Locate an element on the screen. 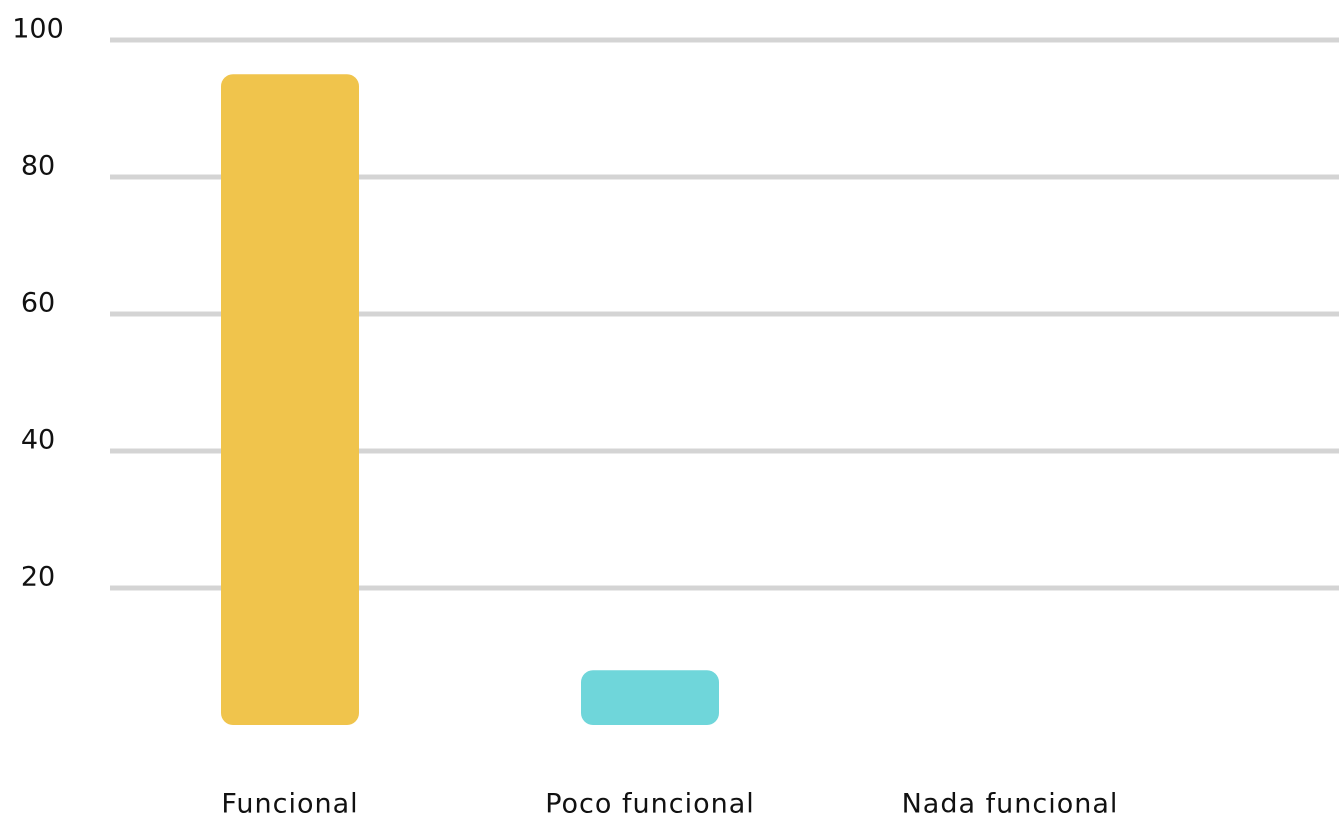 This screenshot has width=1339, height=818. x-tick-label: Funcional is located at coordinates (289, 803).